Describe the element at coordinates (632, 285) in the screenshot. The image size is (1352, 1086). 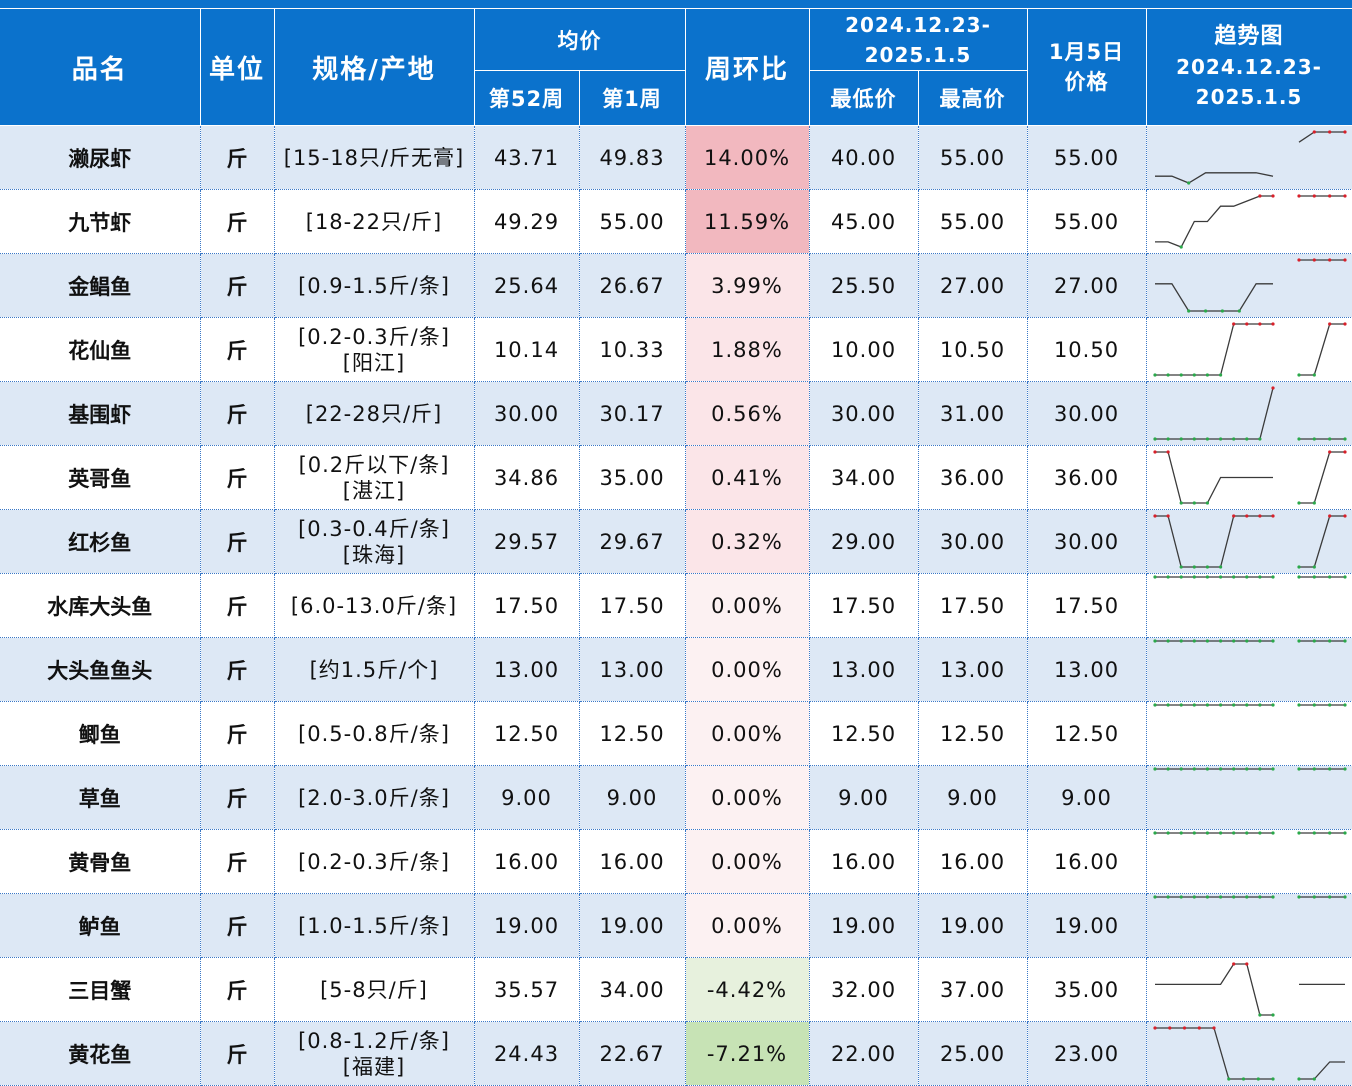
I see `cell-avg-week1: 26.67` at that location.